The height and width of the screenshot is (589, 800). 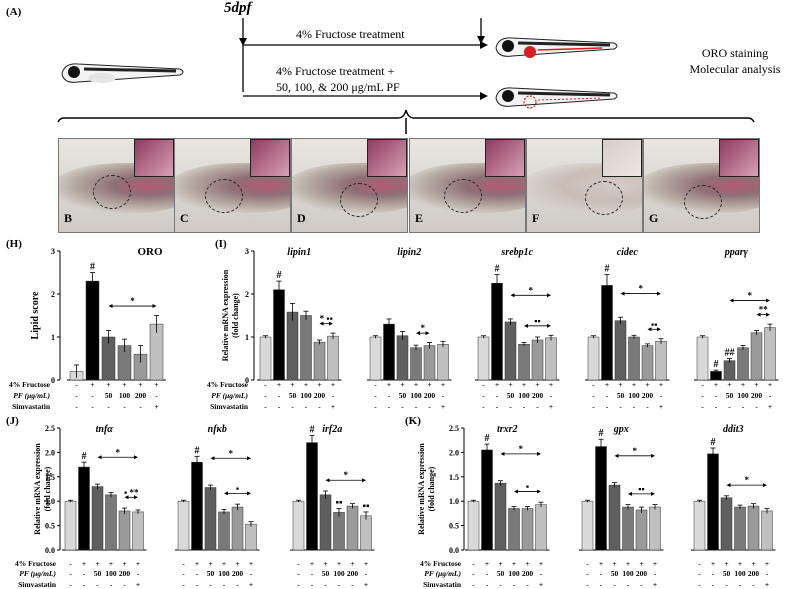 What do you see at coordinates (339, 503) in the screenshot?
I see `significance-label: ▪▪` at bounding box center [339, 503].